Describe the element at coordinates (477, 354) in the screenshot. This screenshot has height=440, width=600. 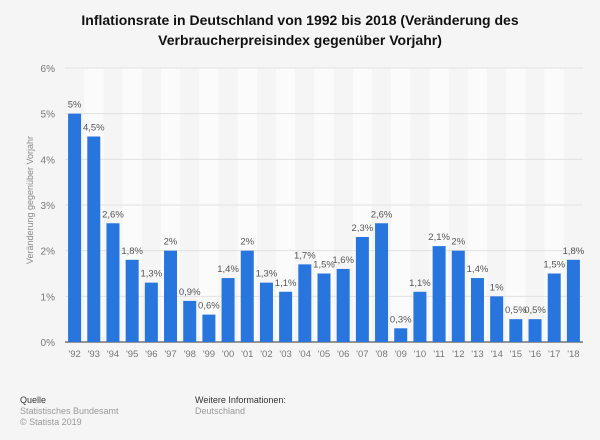
I see `x-tick-label: '13` at that location.